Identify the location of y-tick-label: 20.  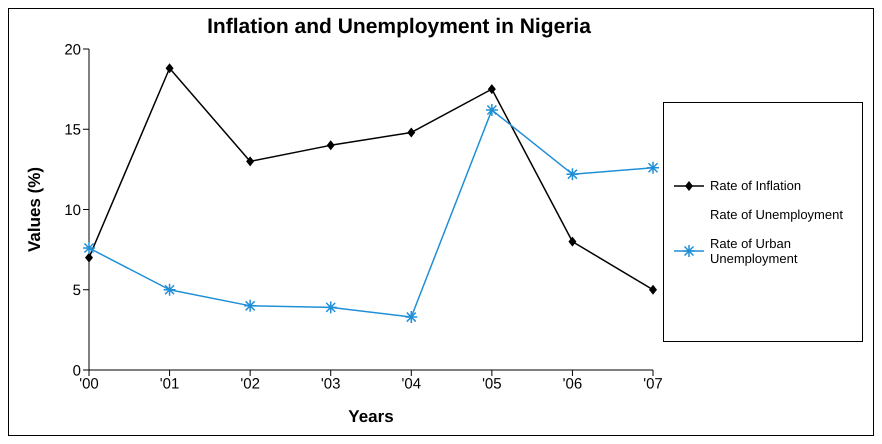
(72, 49).